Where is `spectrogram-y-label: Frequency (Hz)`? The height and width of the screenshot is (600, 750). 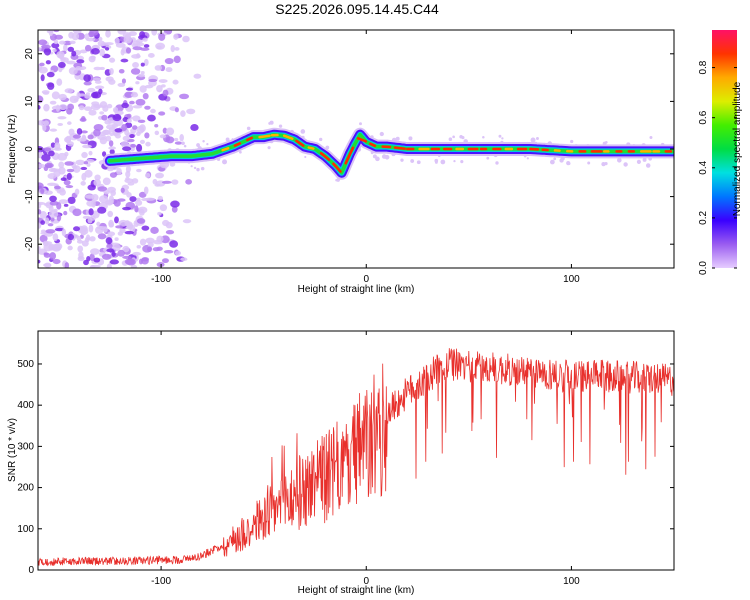
spectrogram-y-label: Frequency (Hz) is located at coordinates (12, 149).